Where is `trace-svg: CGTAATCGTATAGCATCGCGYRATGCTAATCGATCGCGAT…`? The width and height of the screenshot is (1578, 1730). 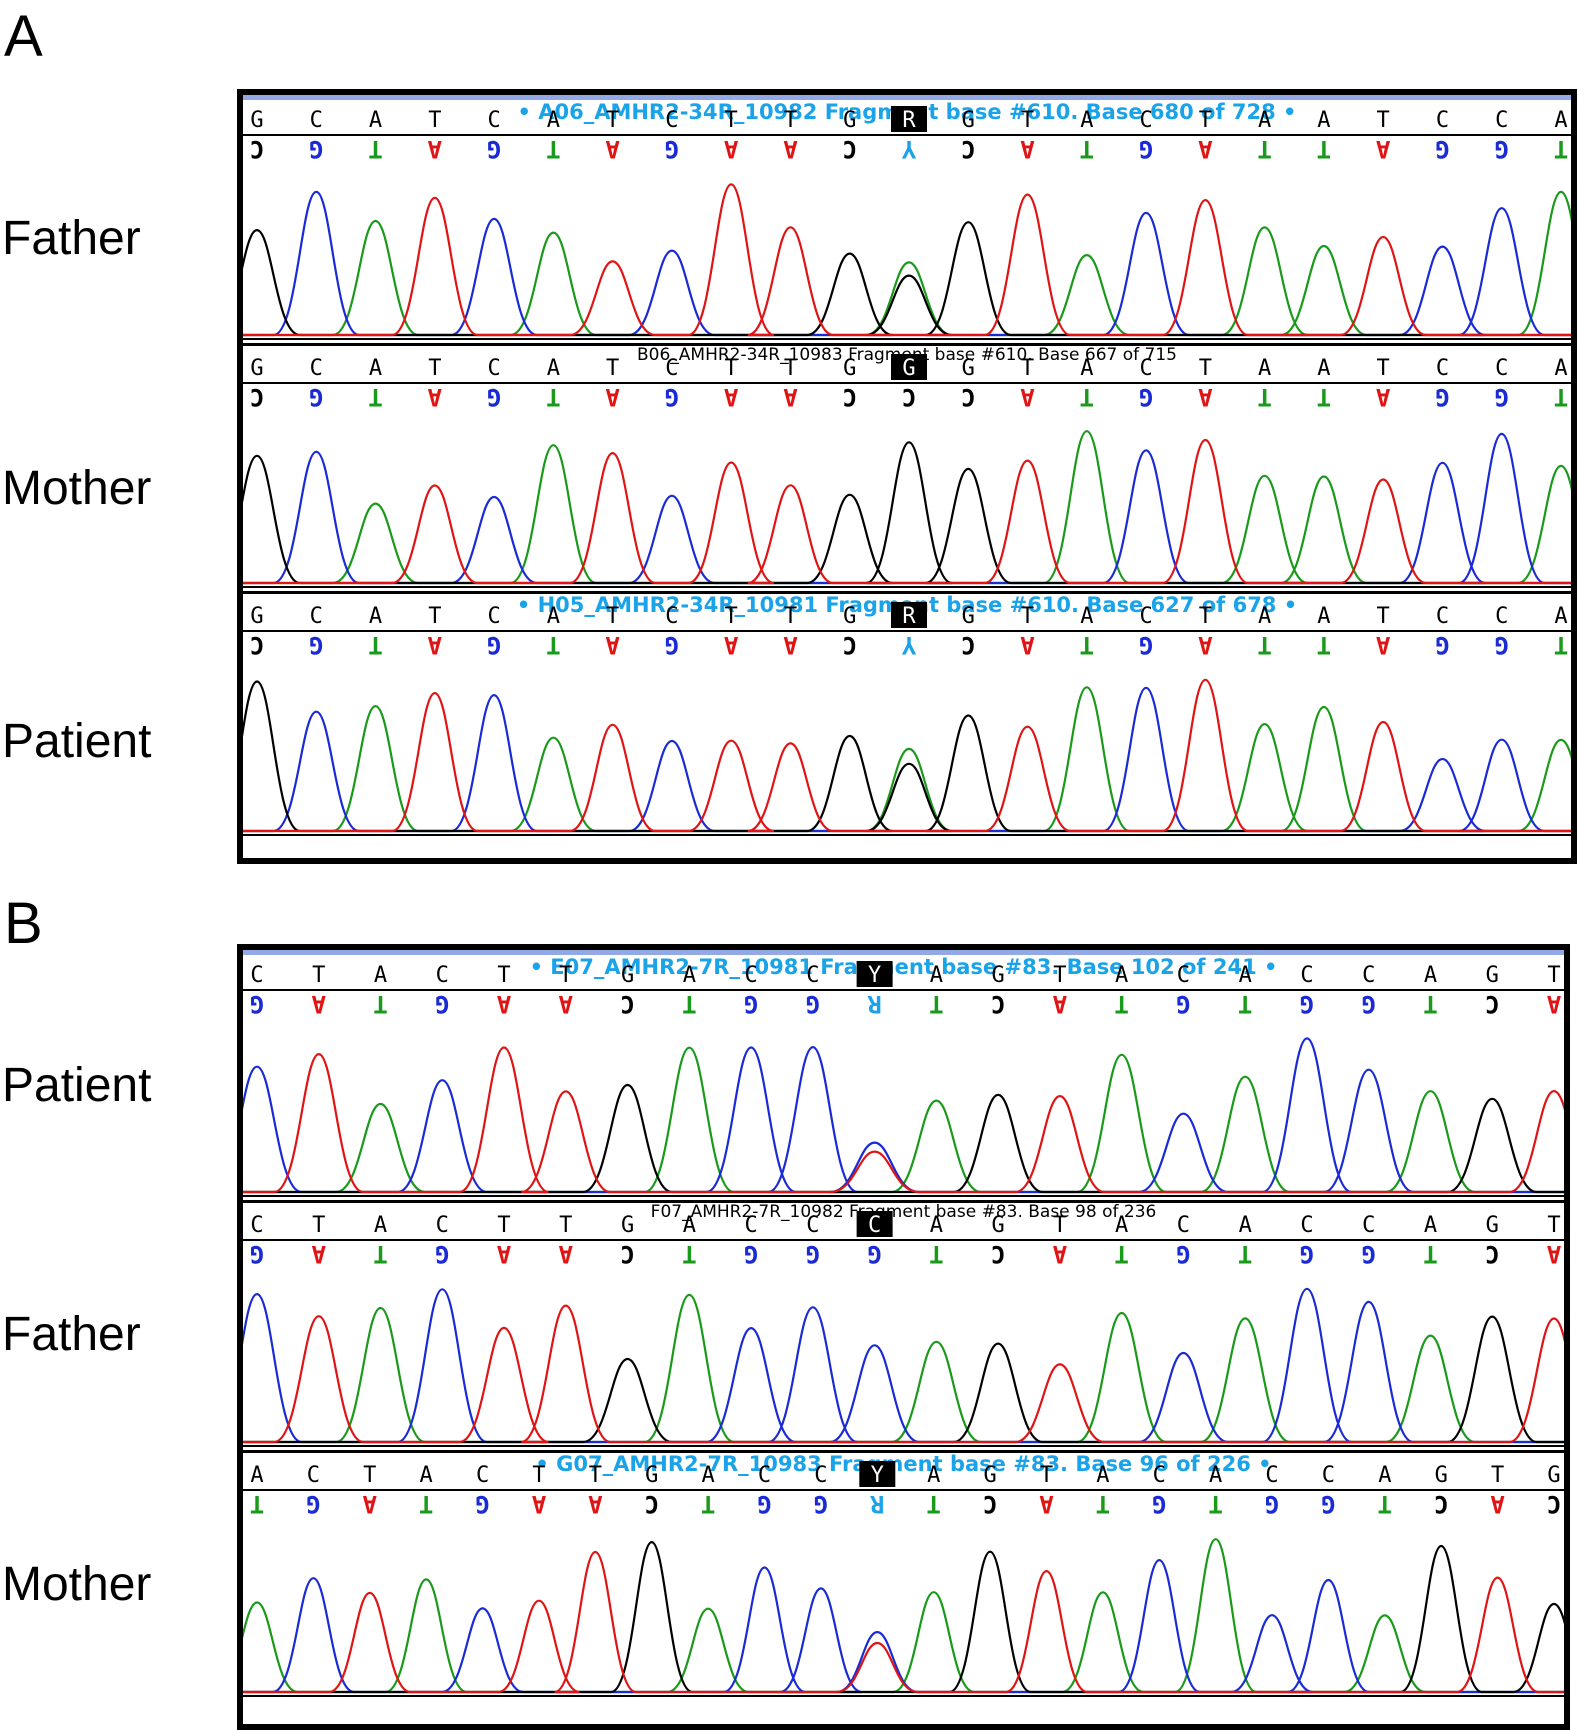
trace-svg: CGTAATCGTATAGCATCGCGYRATGCTAATCGATCGCGAT… is located at coordinates (903, 1079).